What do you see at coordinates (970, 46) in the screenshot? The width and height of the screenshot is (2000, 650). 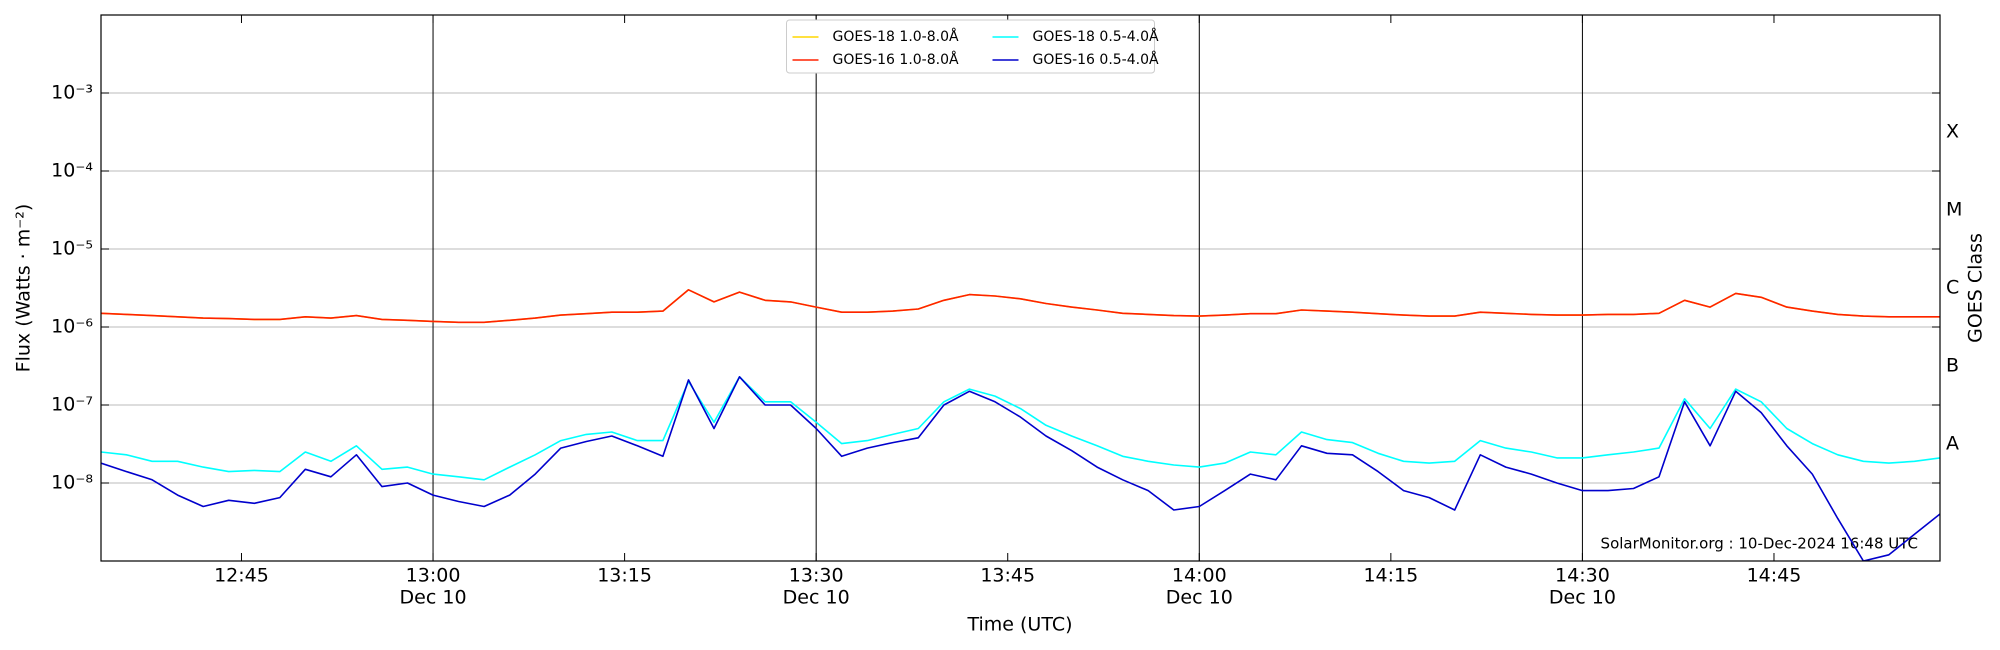 I see `legend-box` at bounding box center [970, 46].